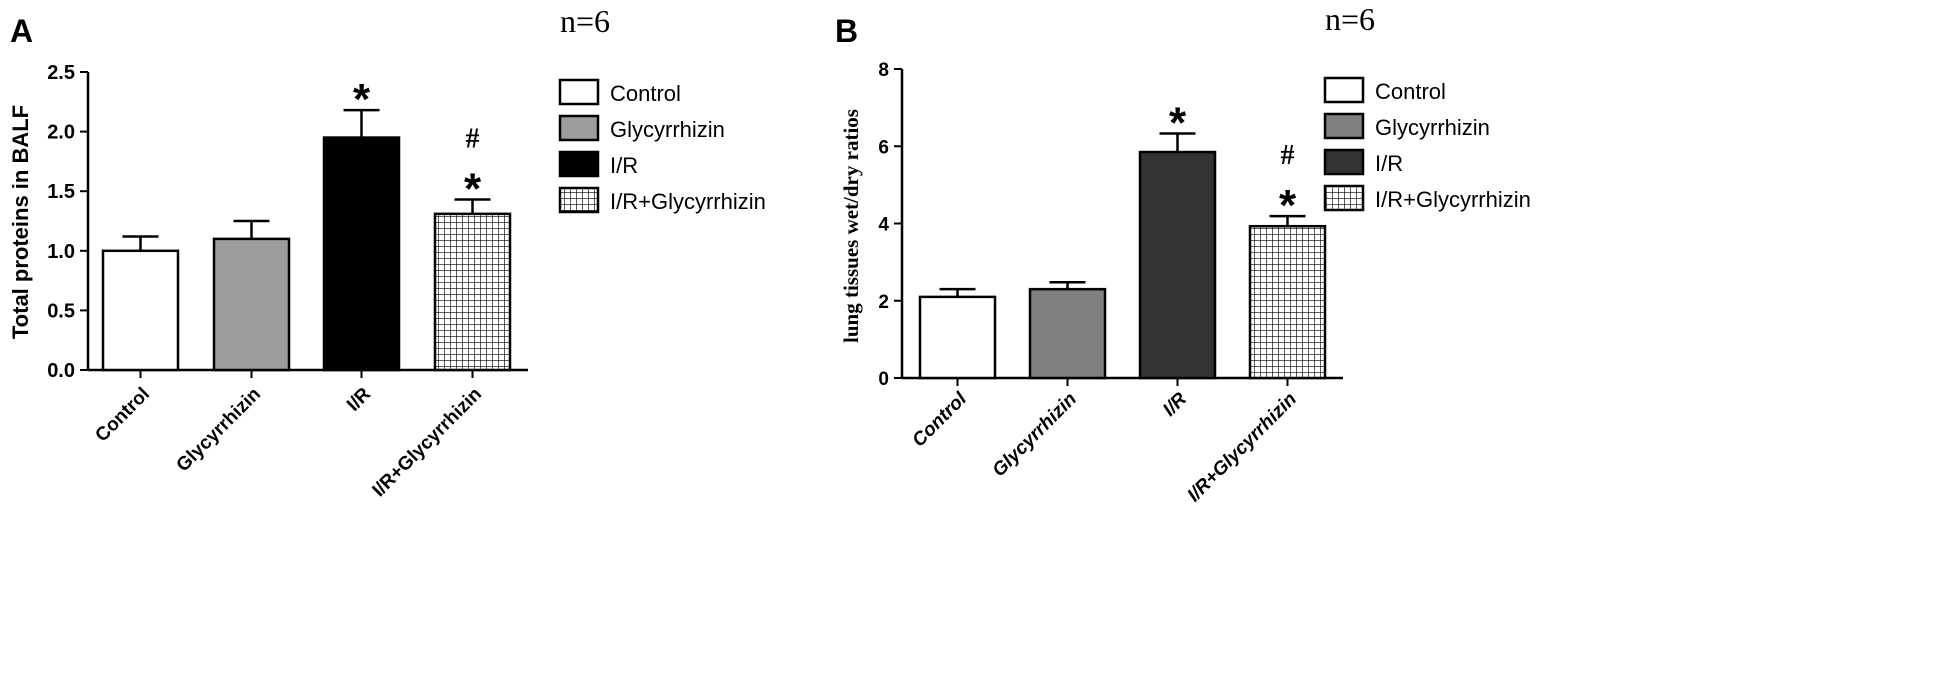 The height and width of the screenshot is (678, 1933). Describe the element at coordinates (61, 311) in the screenshot. I see `y-tick-label: 0.5` at that location.